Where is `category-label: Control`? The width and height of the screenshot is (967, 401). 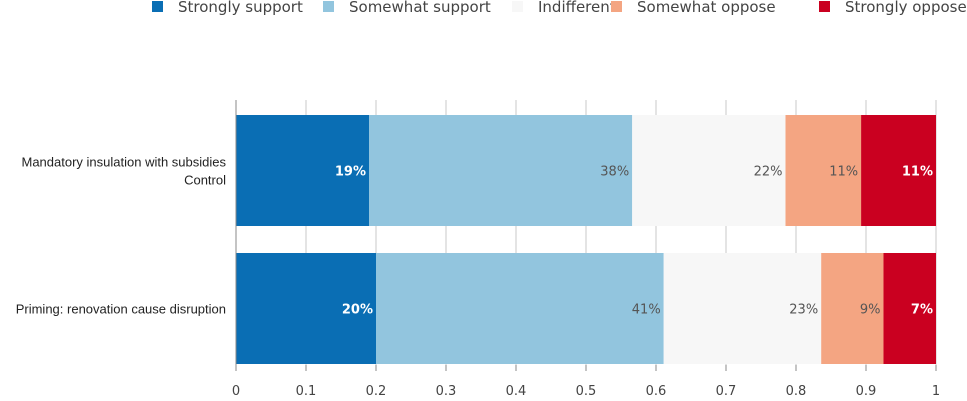
category-label: Control is located at coordinates (205, 180).